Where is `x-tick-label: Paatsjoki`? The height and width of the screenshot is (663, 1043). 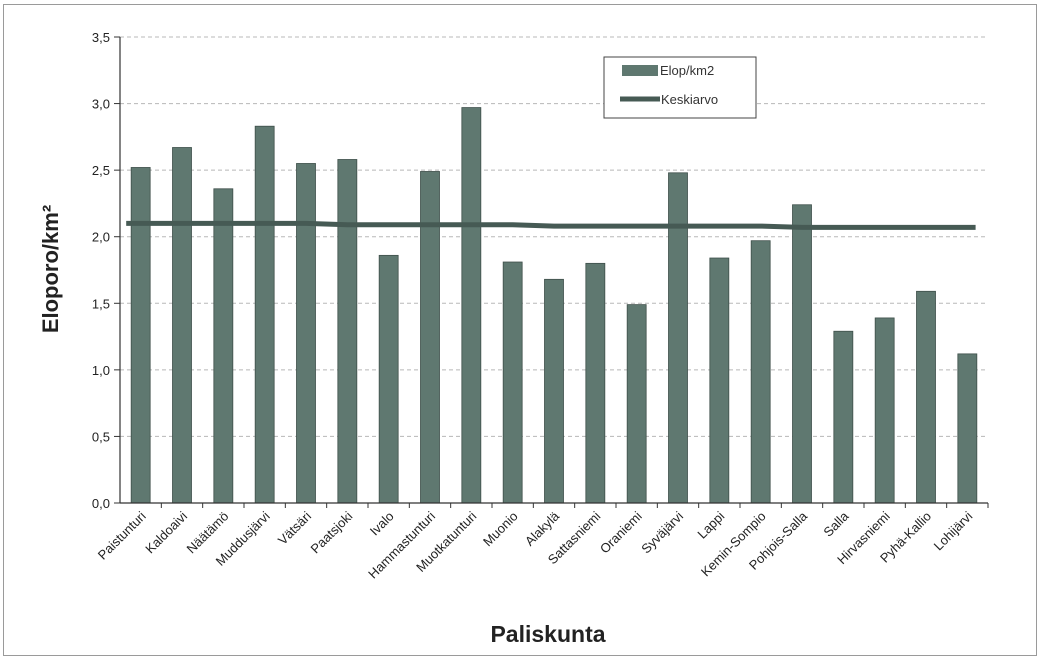 x-tick-label: Paatsjoki is located at coordinates (332, 532).